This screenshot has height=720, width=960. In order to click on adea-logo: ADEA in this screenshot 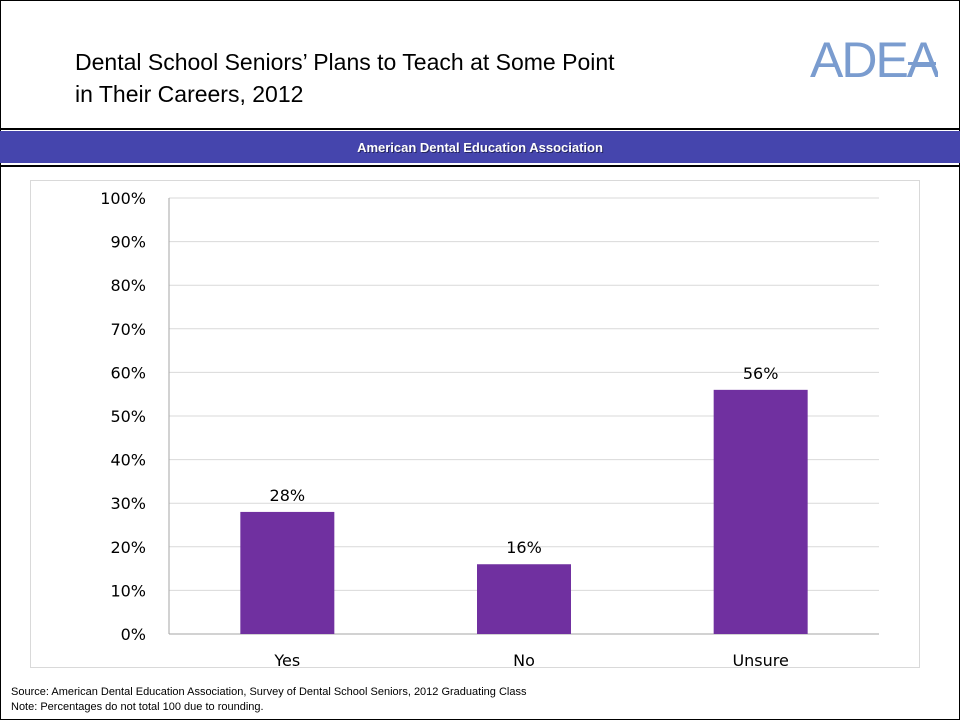, I will do `click(874, 60)`.